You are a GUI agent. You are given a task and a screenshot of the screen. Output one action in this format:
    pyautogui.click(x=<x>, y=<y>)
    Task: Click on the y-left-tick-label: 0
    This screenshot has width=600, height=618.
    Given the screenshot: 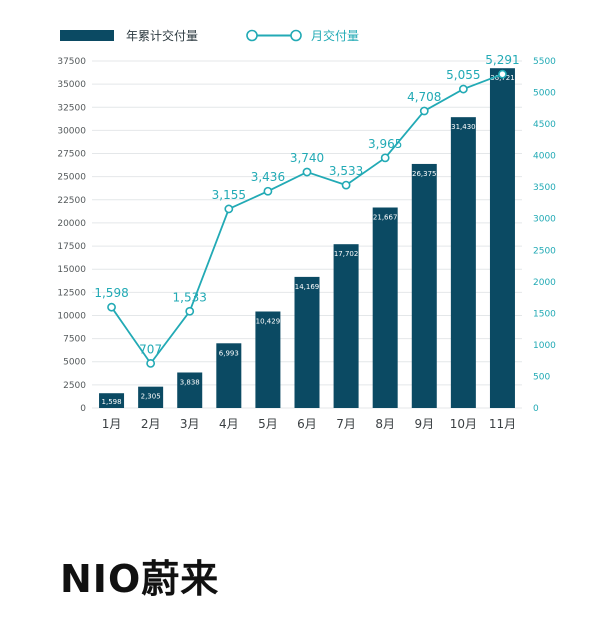 What is the action you would take?
    pyautogui.click(x=83, y=409)
    